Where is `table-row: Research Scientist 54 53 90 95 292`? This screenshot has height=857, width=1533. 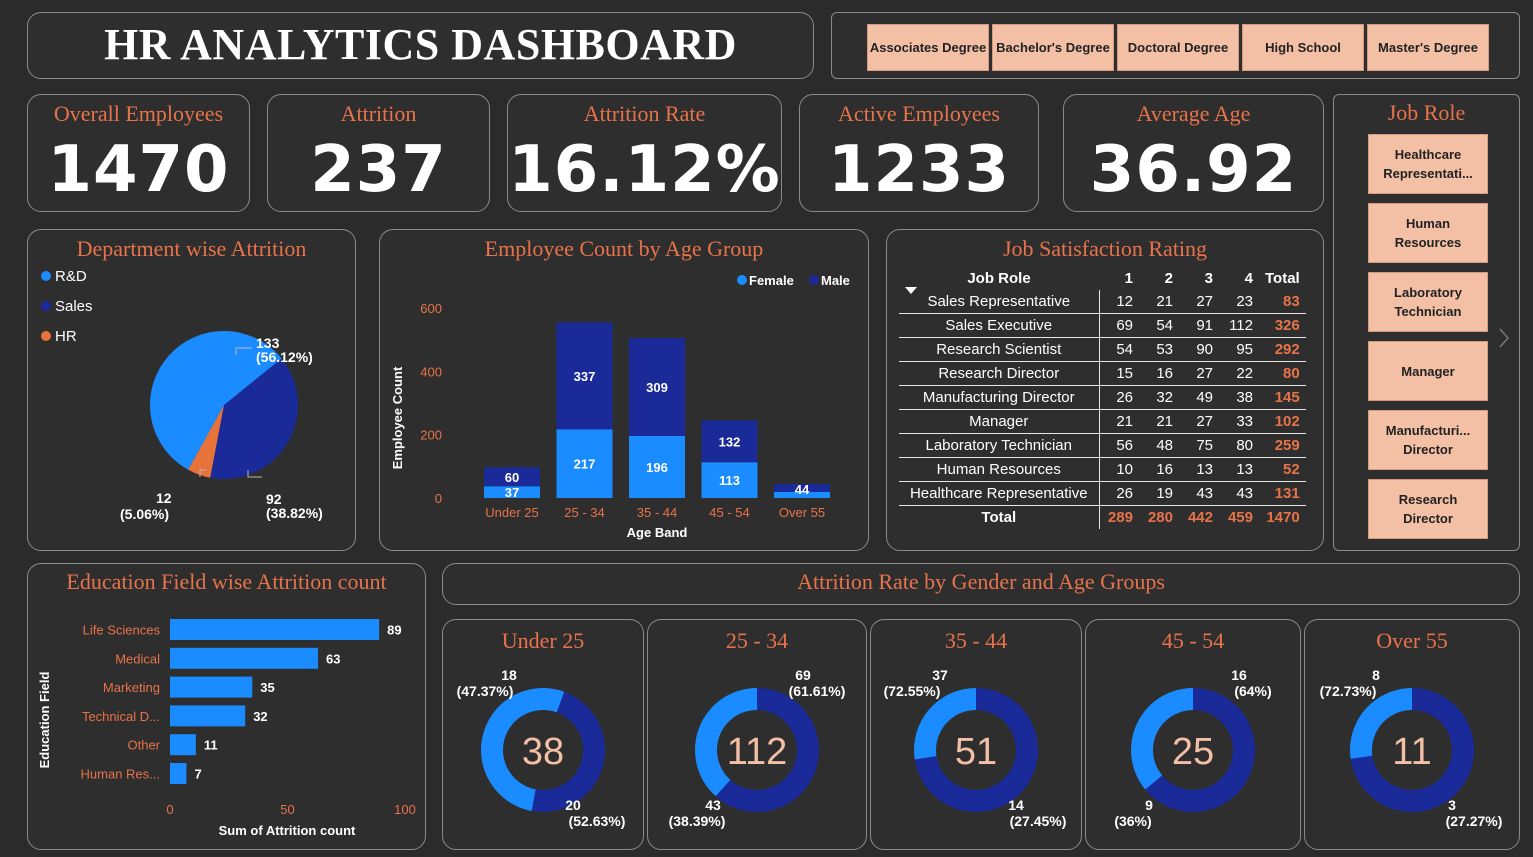 table-row: Research Scientist 54 53 90 95 292 is located at coordinates (1102, 349).